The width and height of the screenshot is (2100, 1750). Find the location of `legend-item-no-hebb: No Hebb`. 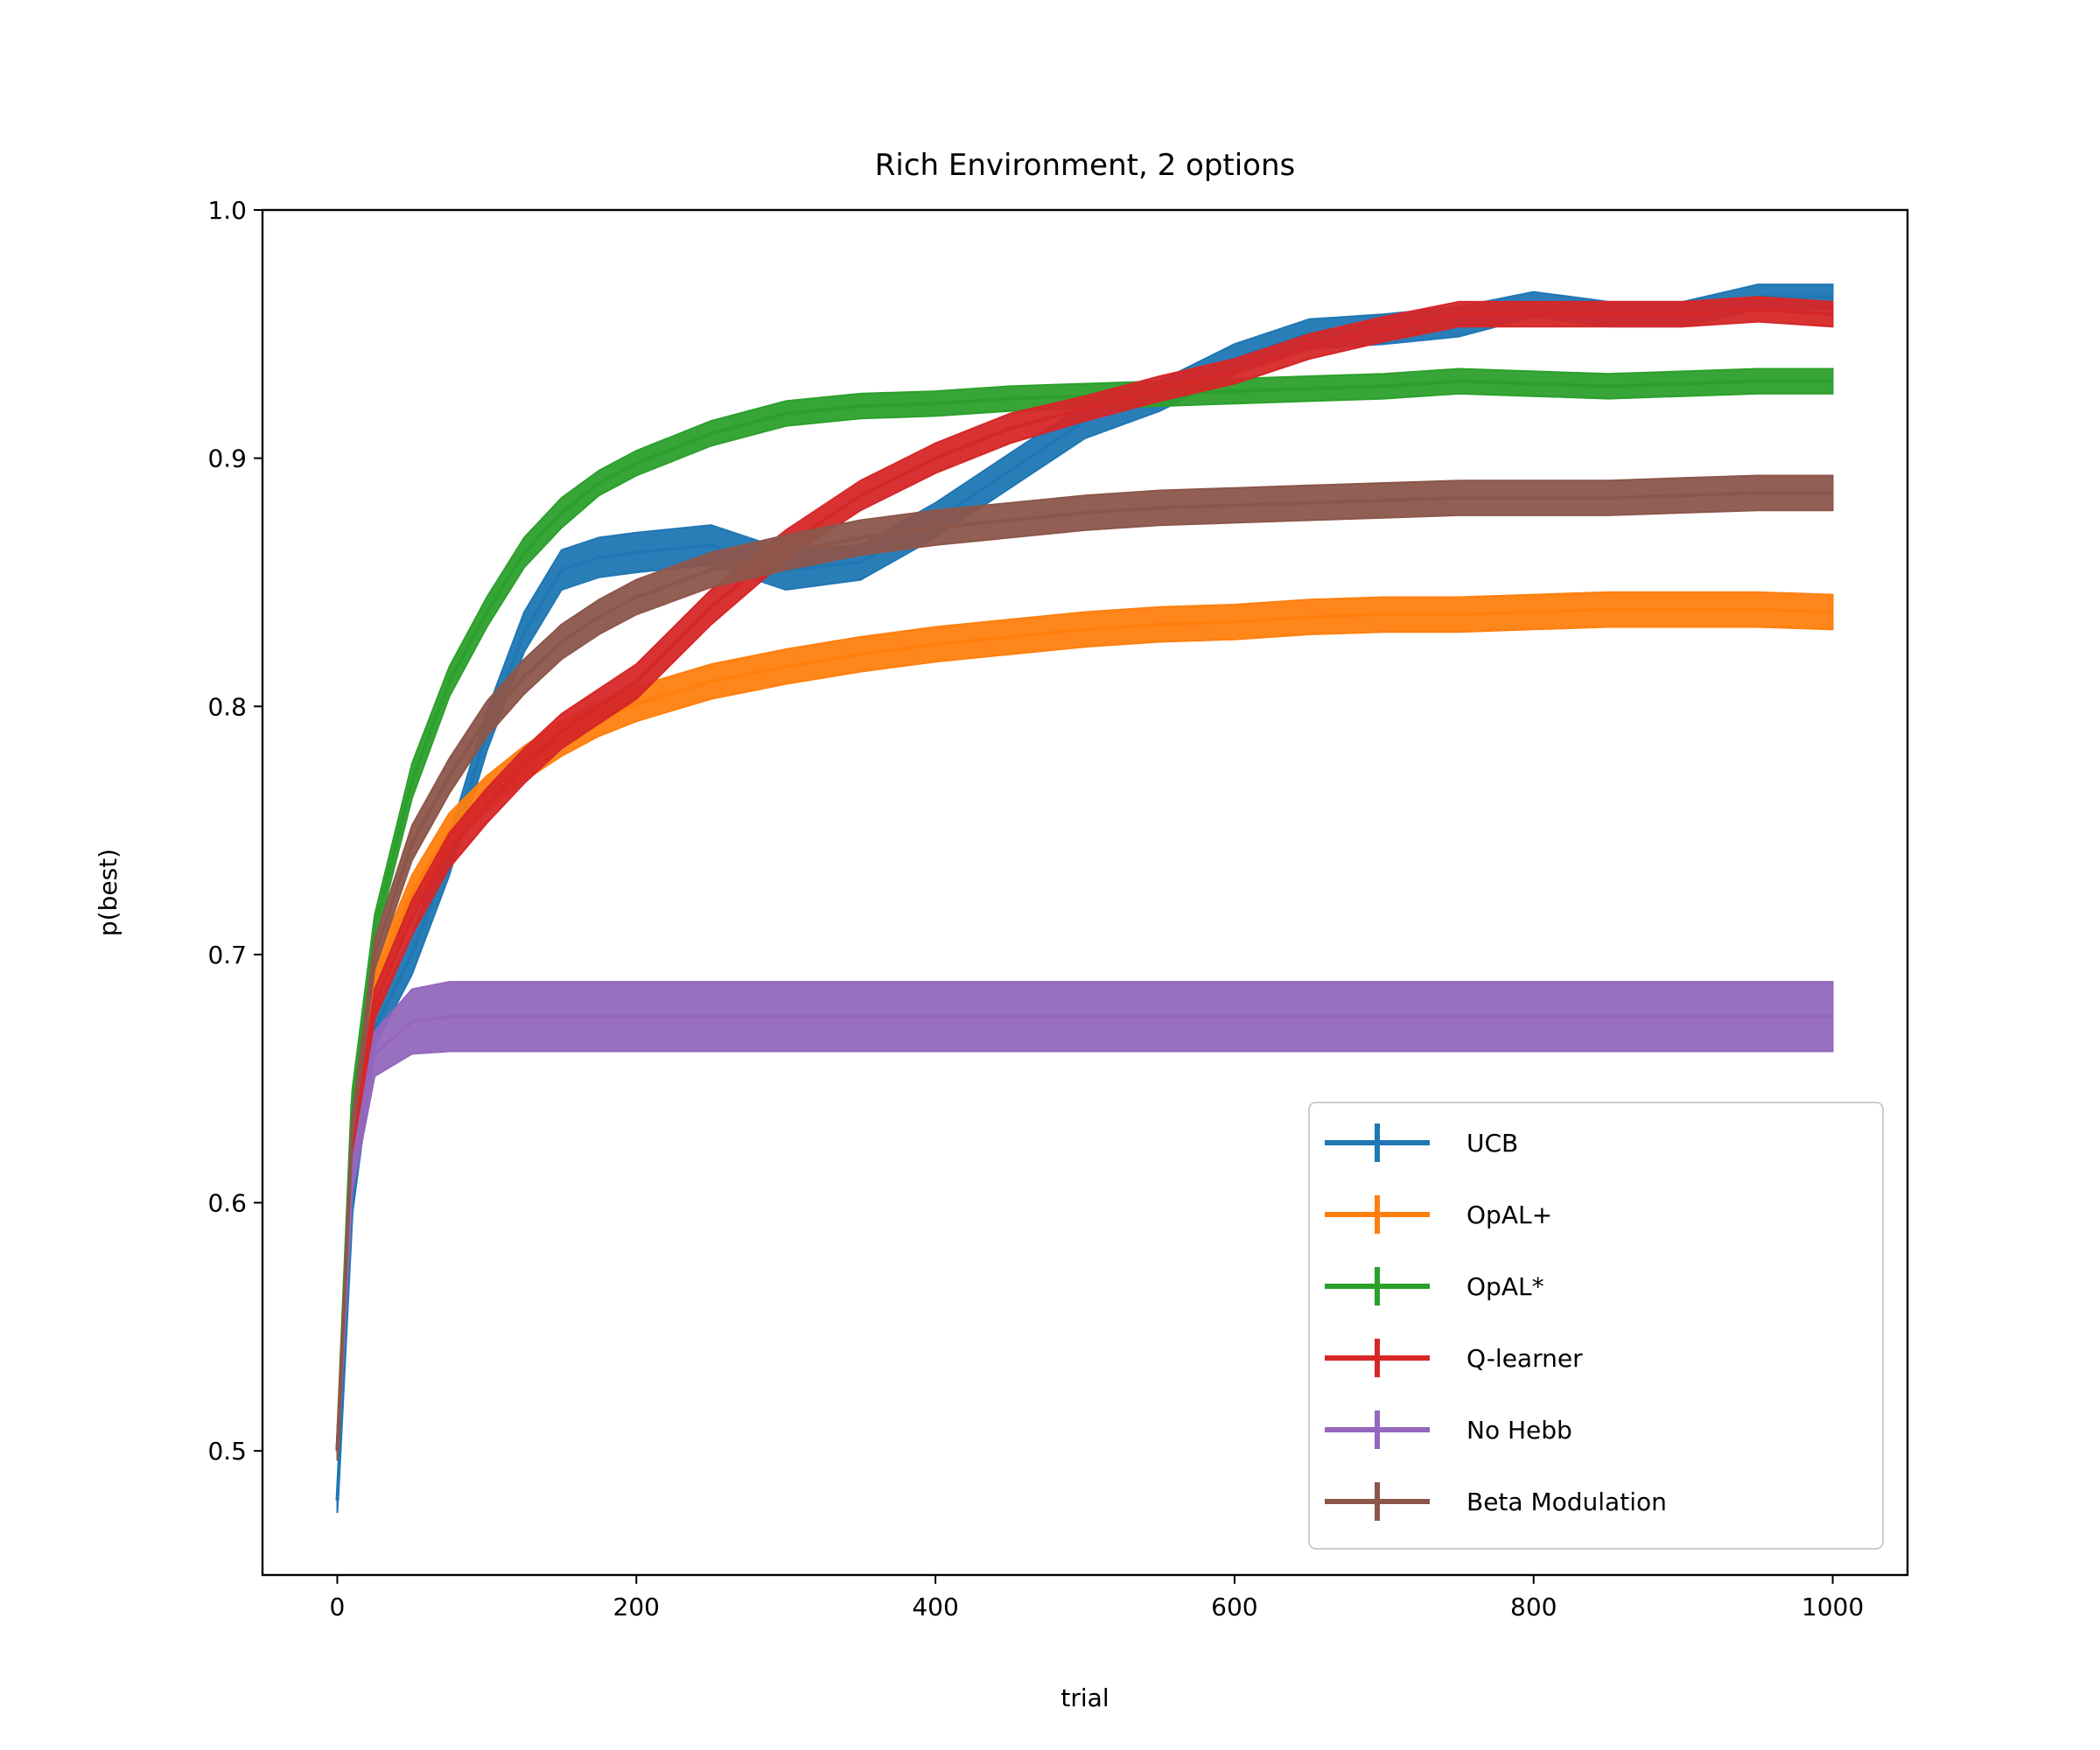

legend-item-no-hebb: No Hebb is located at coordinates (1448, 1429).